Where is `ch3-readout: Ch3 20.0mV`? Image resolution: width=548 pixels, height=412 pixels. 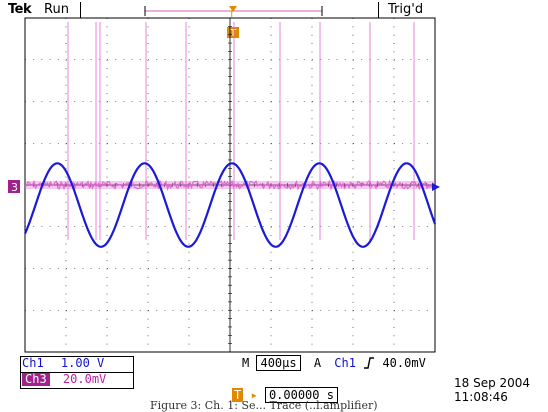
ch3-readout: Ch3 20.0mV is located at coordinates (64, 379).